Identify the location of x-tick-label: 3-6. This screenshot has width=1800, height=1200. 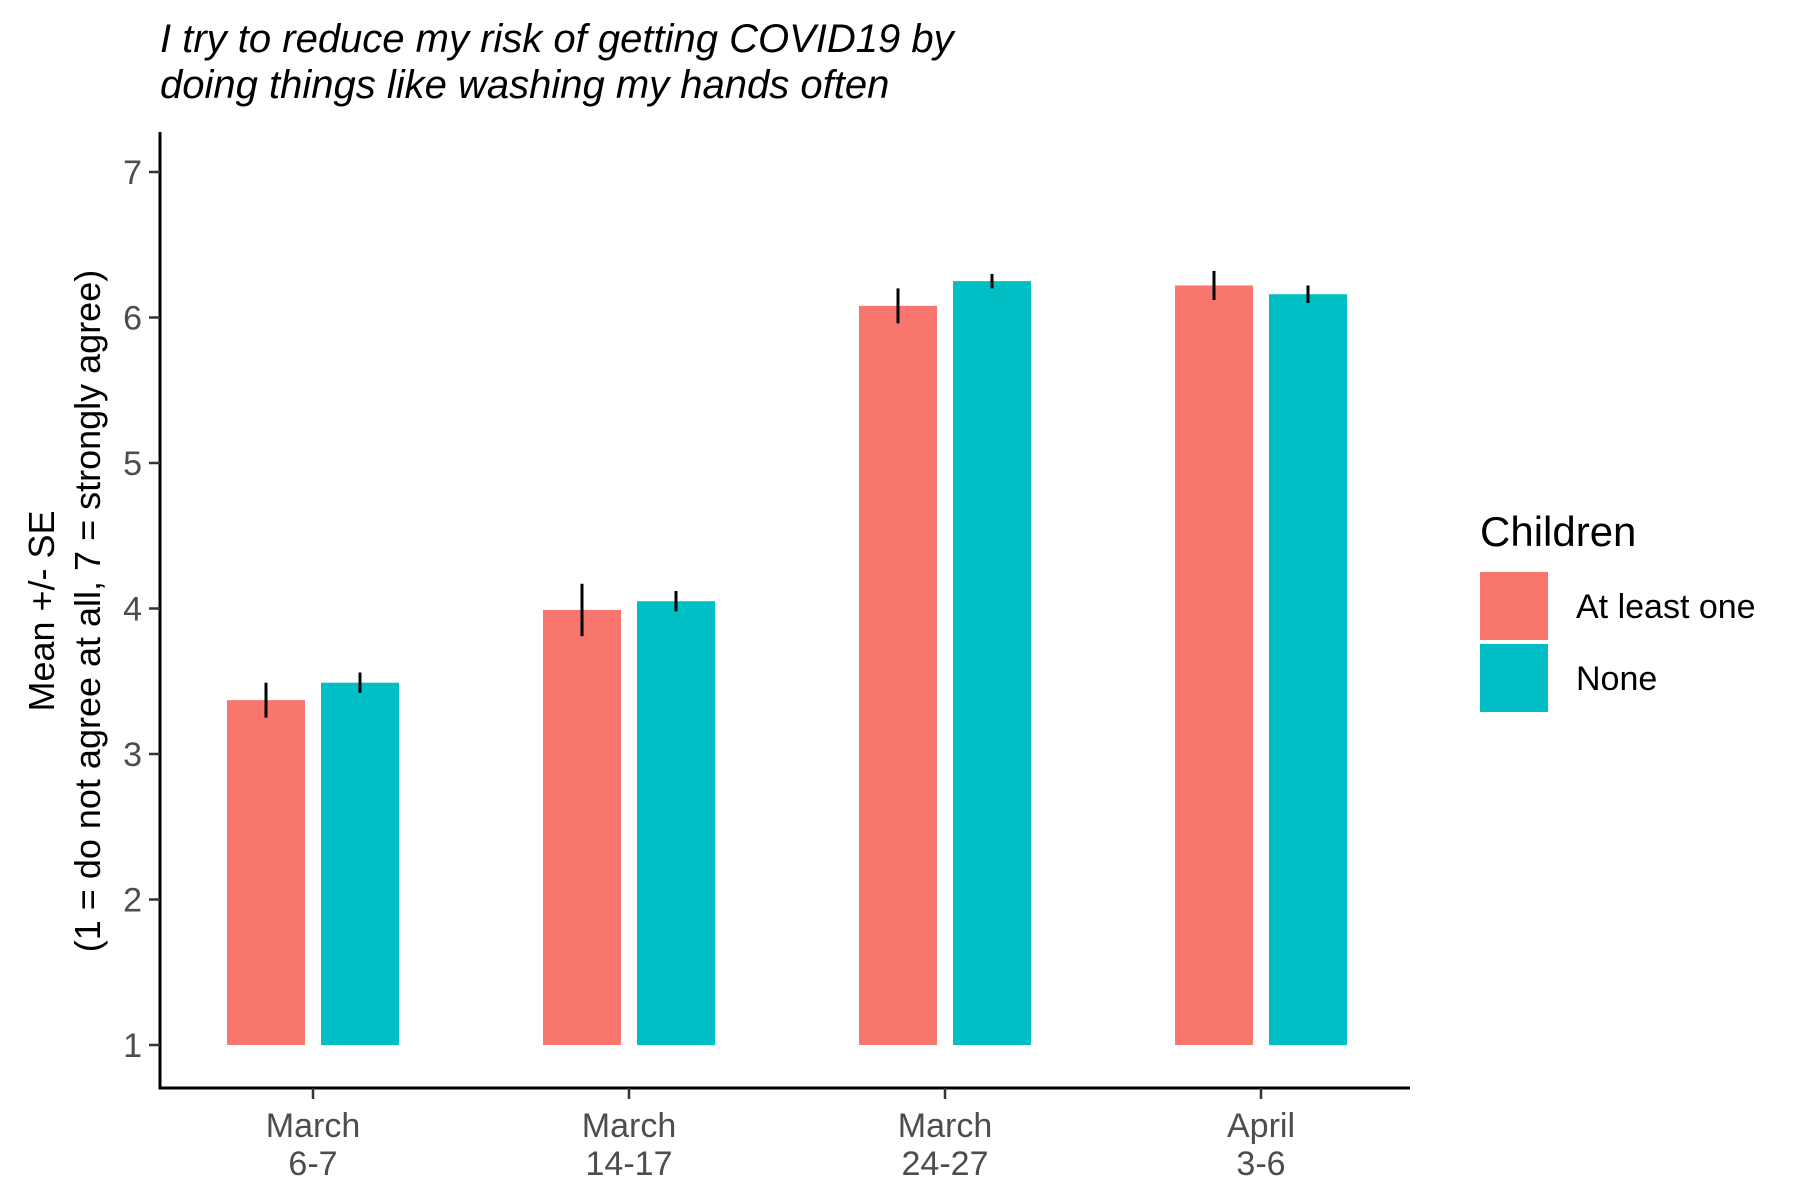
(1260, 1164).